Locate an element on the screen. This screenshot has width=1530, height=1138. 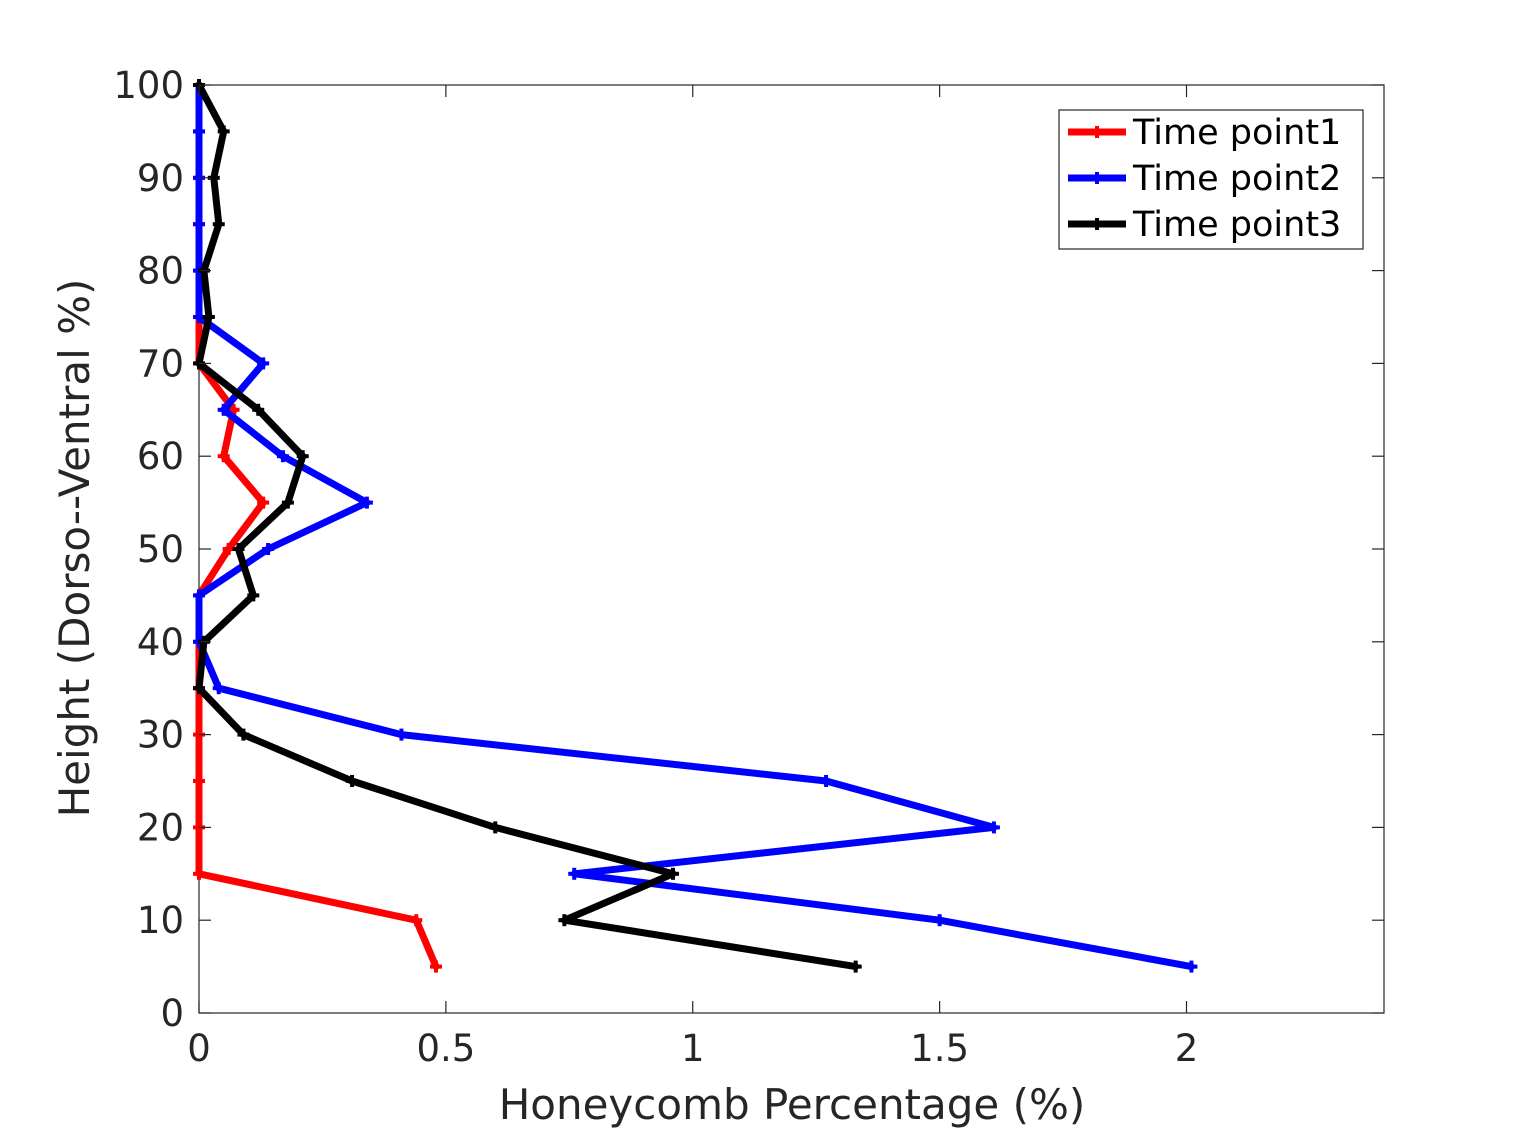
y-tick-label: 0 is located at coordinates (172, 1013).